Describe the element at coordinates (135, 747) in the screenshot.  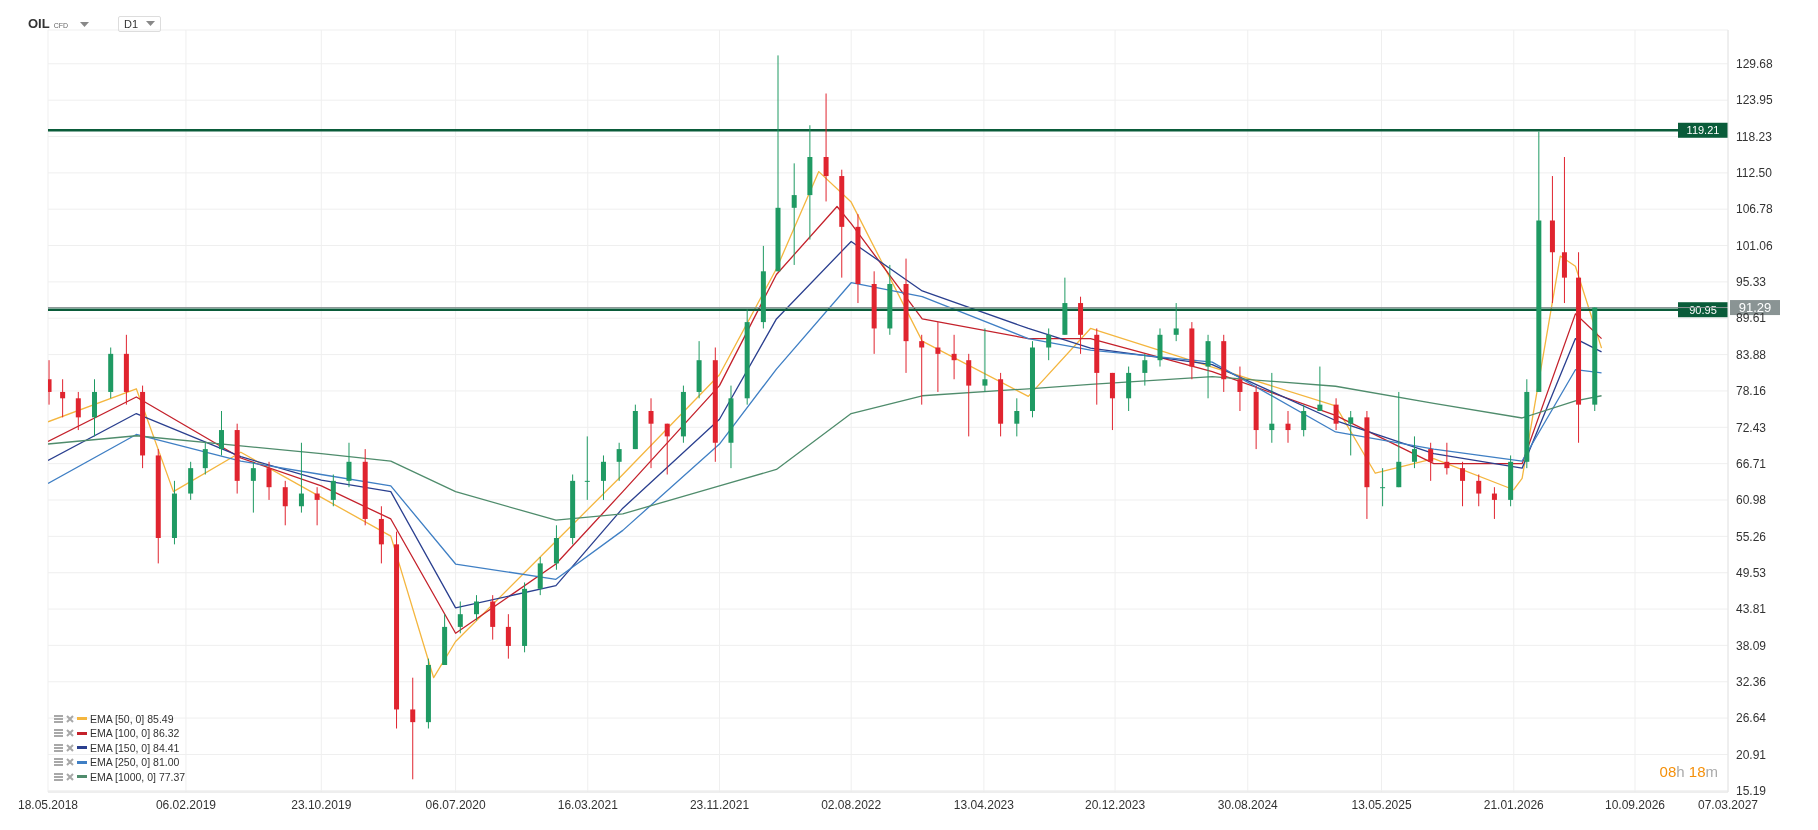
I see `legend-label: EMA [150, 0] 84.41` at that location.